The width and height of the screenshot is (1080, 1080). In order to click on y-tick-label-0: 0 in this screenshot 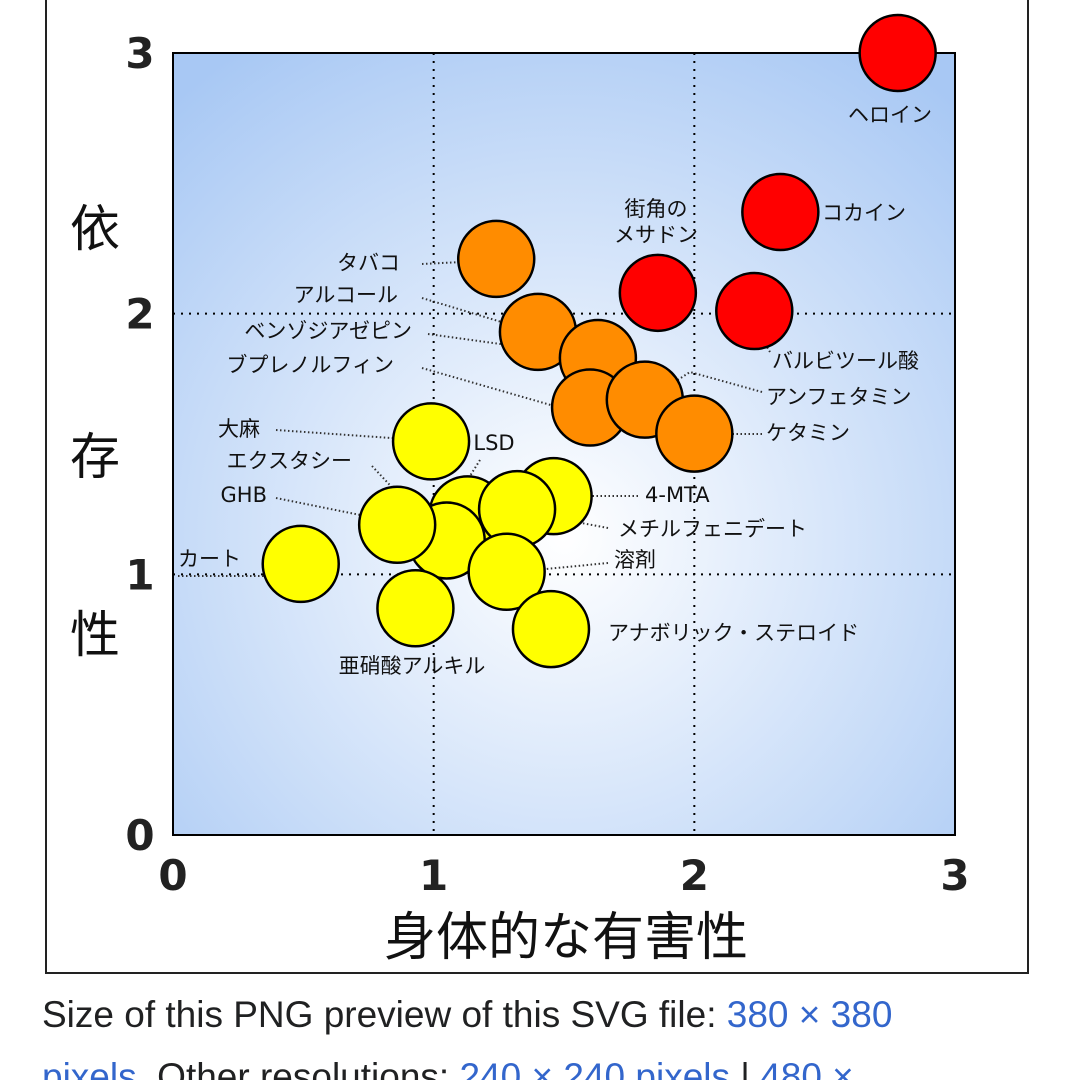, I will do `click(139, 835)`.